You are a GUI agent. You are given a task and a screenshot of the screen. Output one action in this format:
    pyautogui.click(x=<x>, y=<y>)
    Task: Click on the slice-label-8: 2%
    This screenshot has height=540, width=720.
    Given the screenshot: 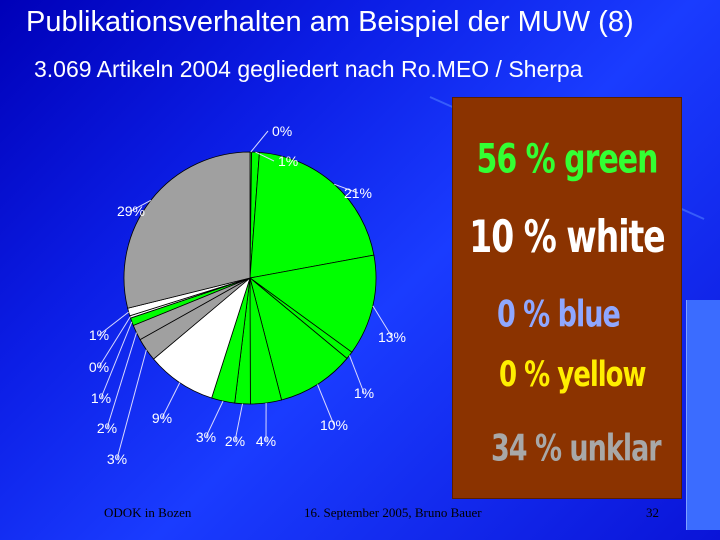 What is the action you would take?
    pyautogui.click(x=235, y=441)
    